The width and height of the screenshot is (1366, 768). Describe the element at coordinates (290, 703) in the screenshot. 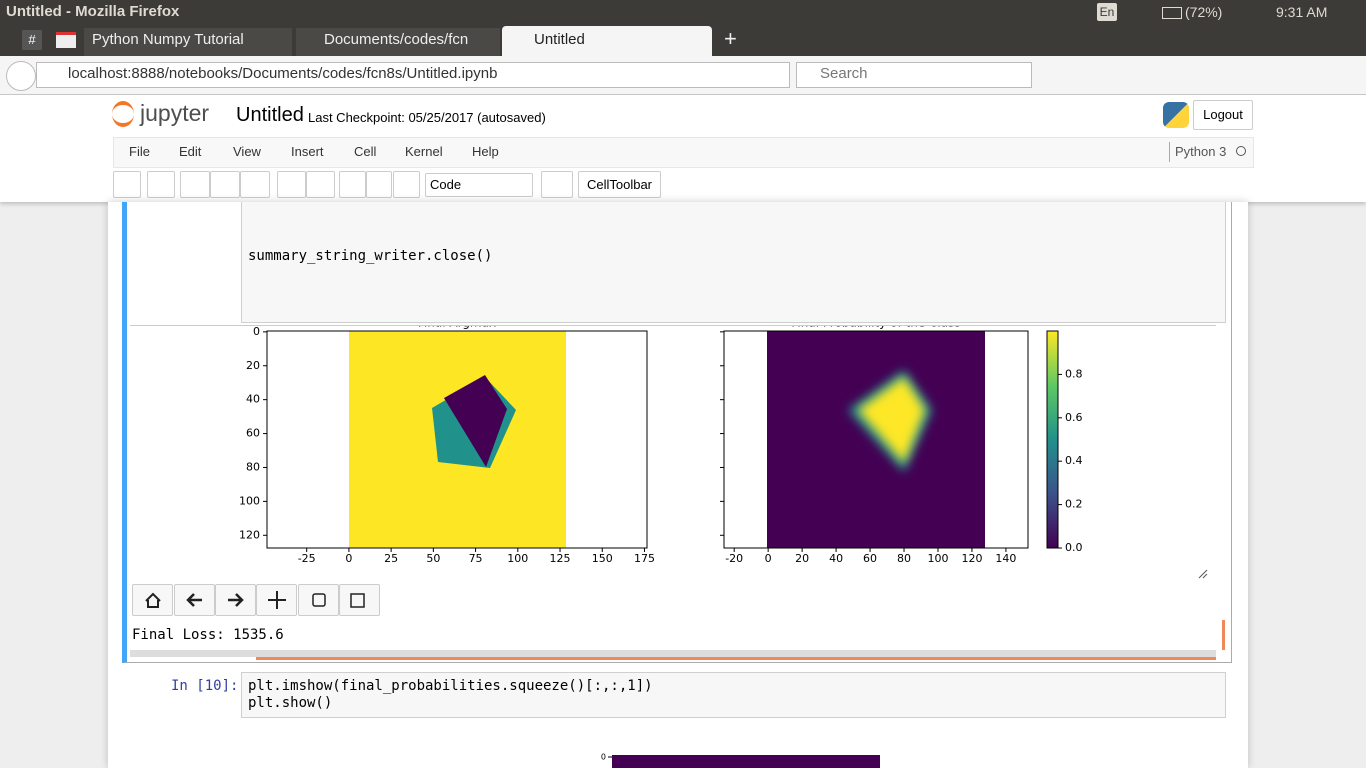

I see `code-line: plt.show()` at that location.